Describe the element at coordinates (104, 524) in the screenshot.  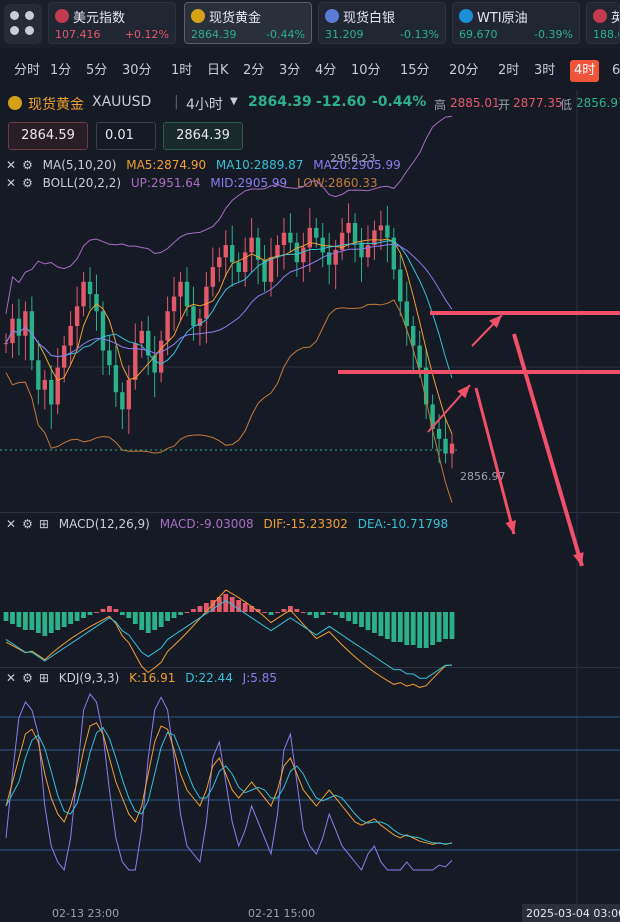
I see `macd-label: MACD(12,26,9)` at that location.